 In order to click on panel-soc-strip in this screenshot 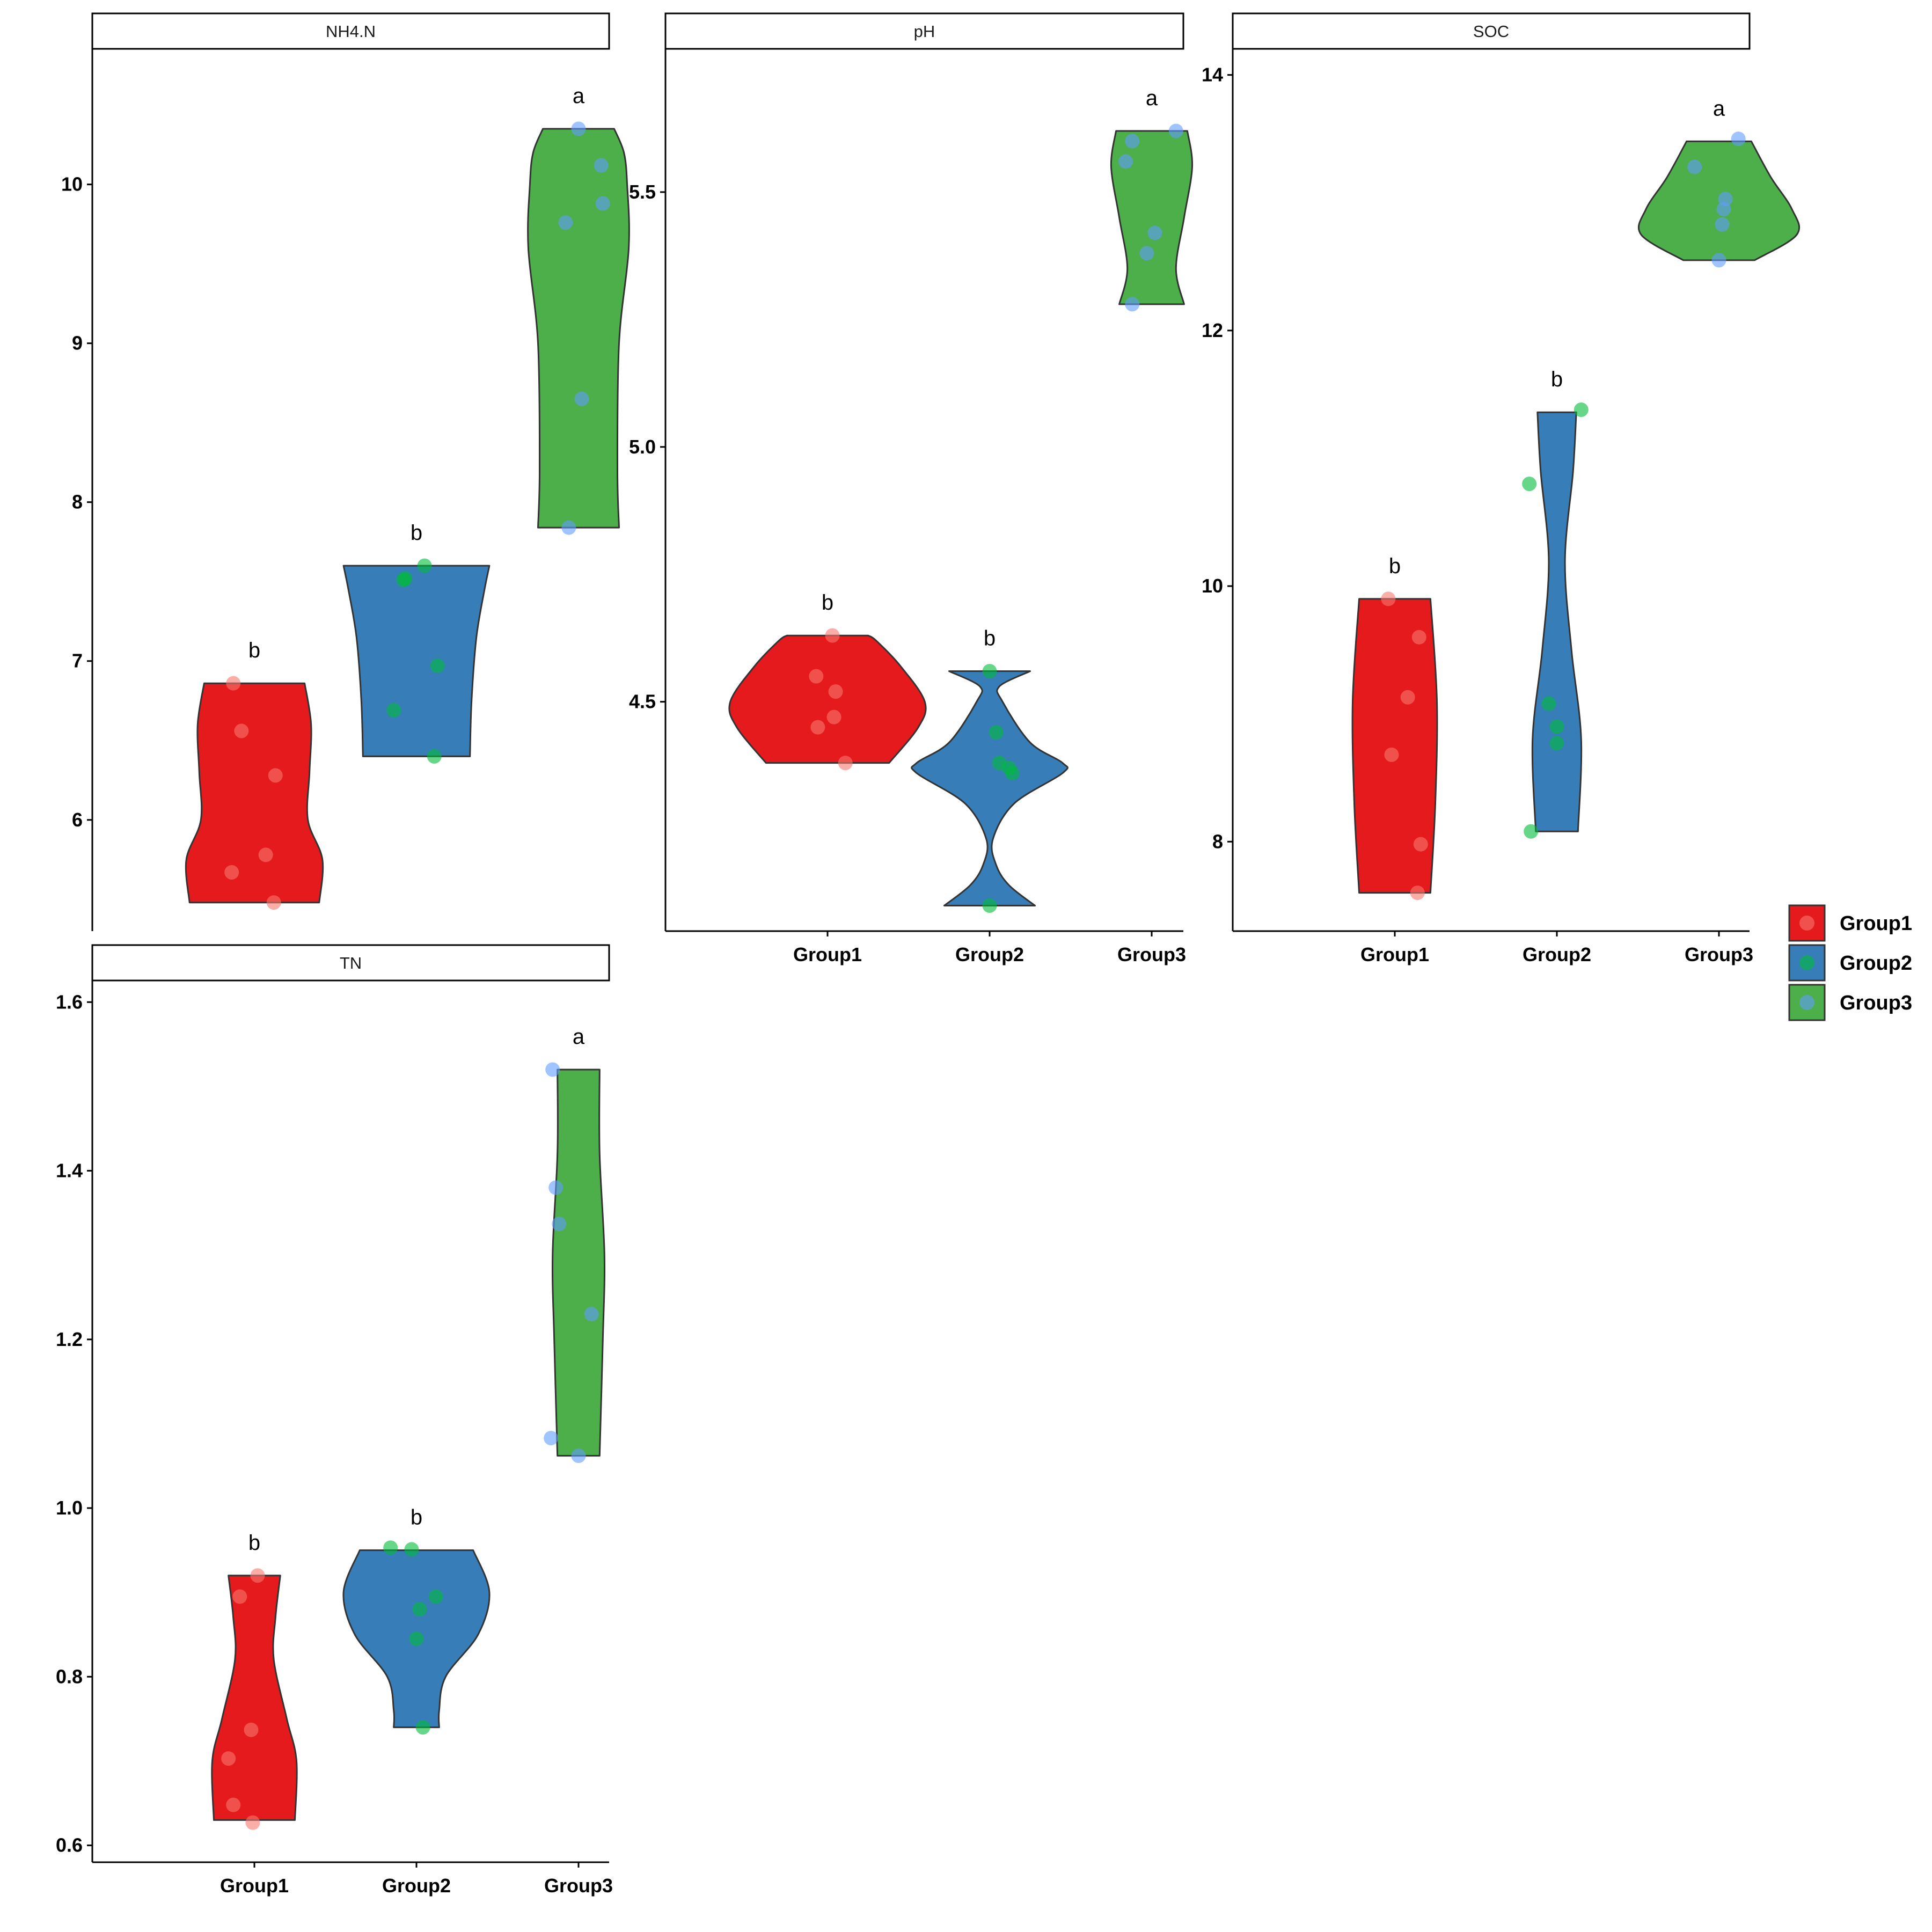, I will do `click(1491, 31)`.